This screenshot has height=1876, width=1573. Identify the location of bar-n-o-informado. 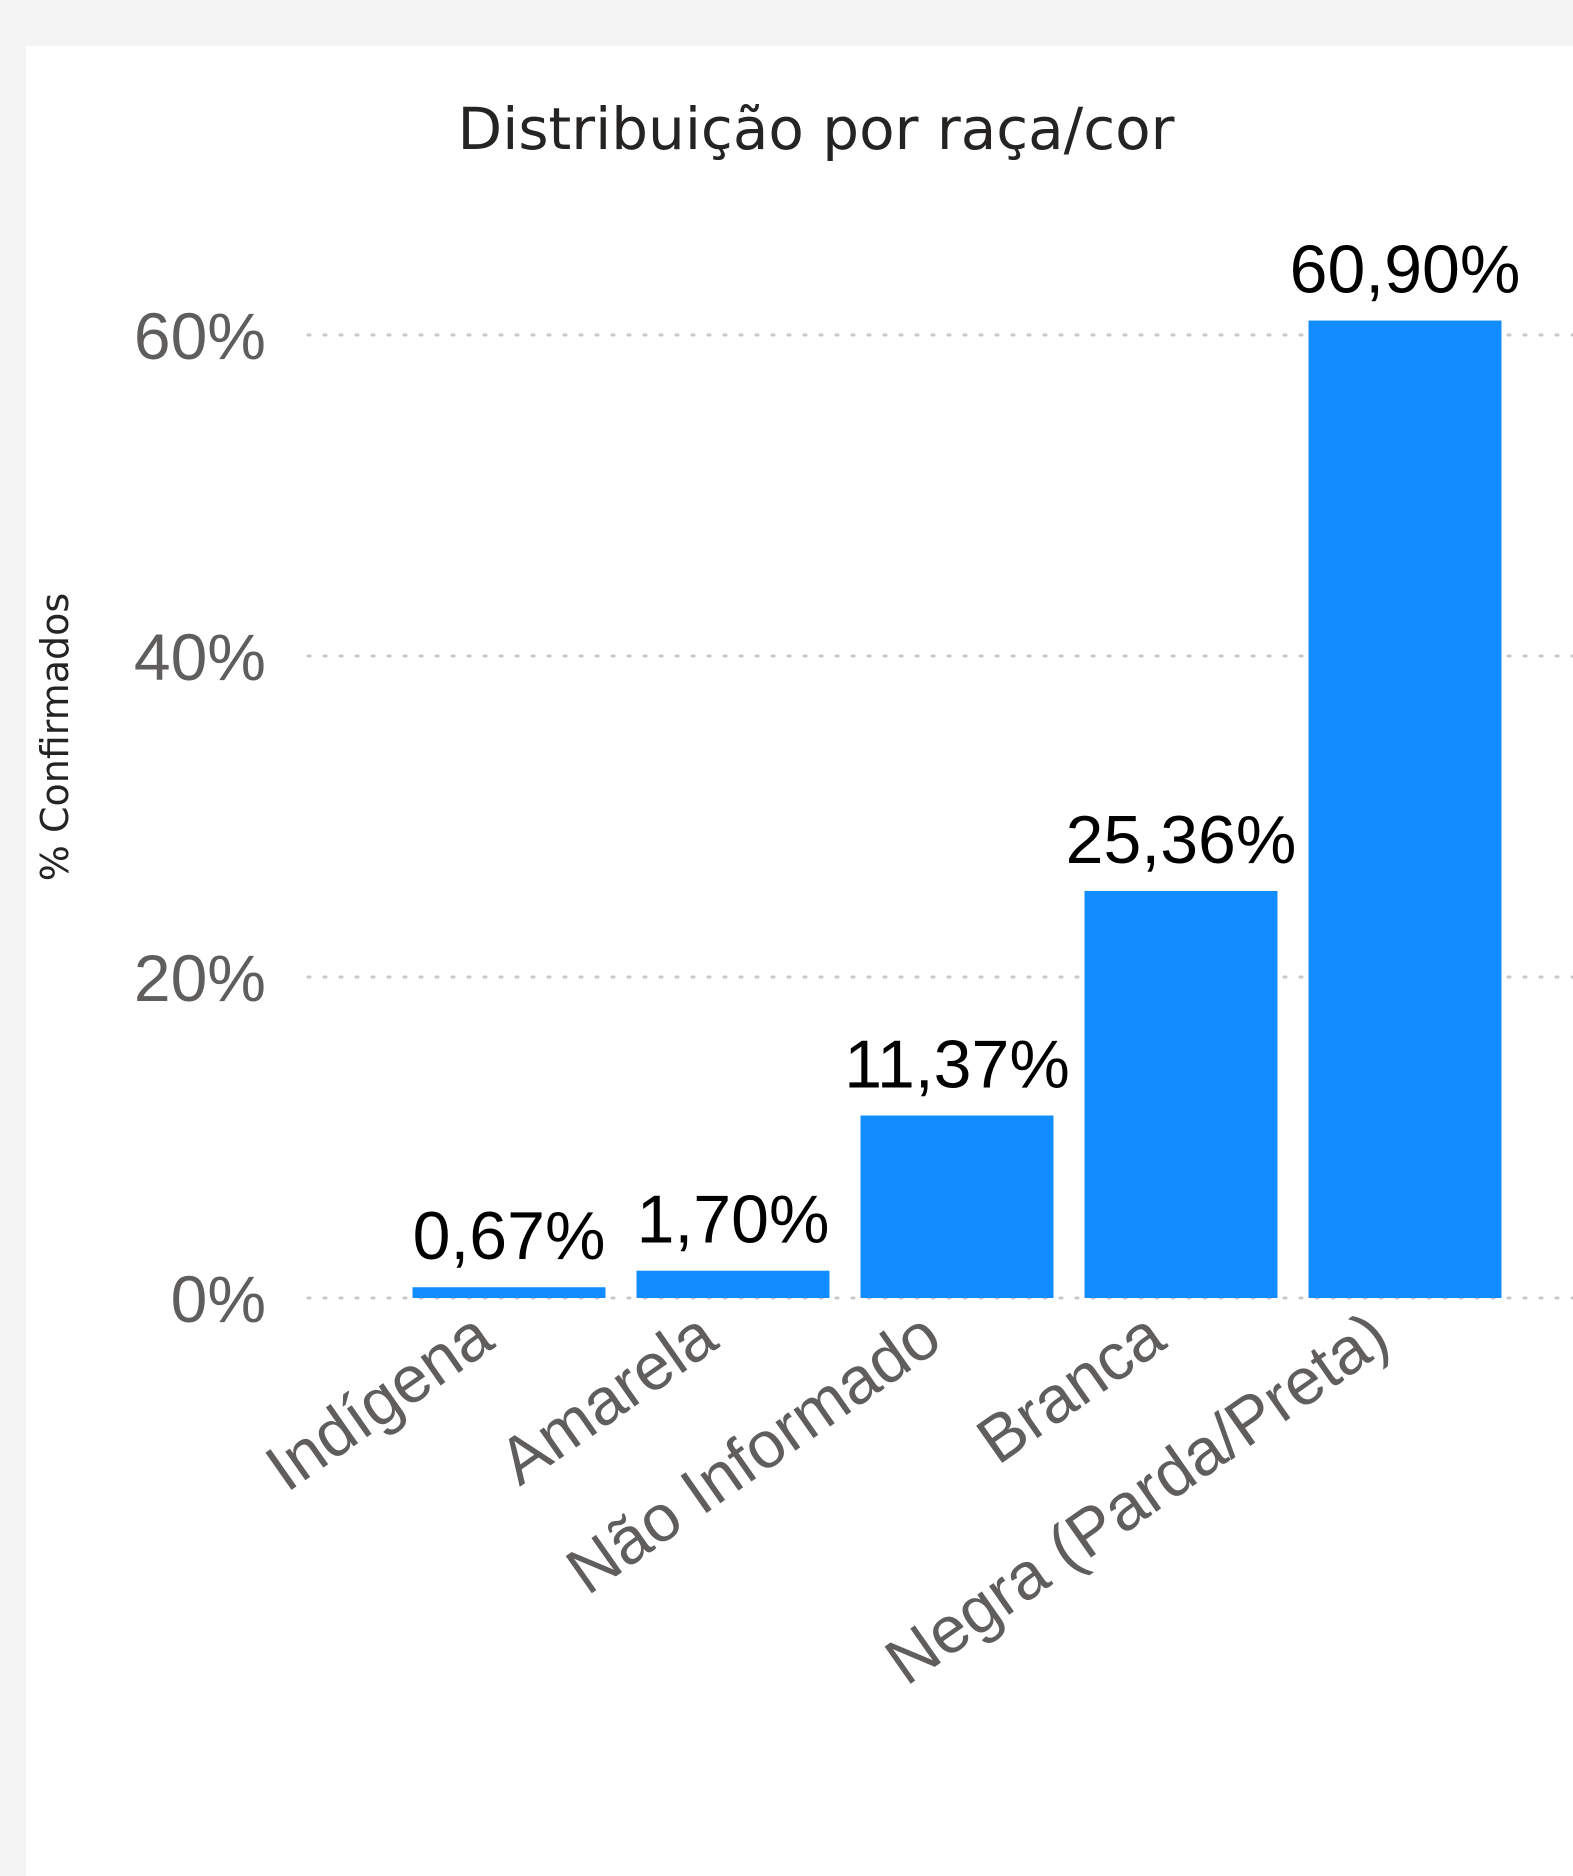
(957, 1206).